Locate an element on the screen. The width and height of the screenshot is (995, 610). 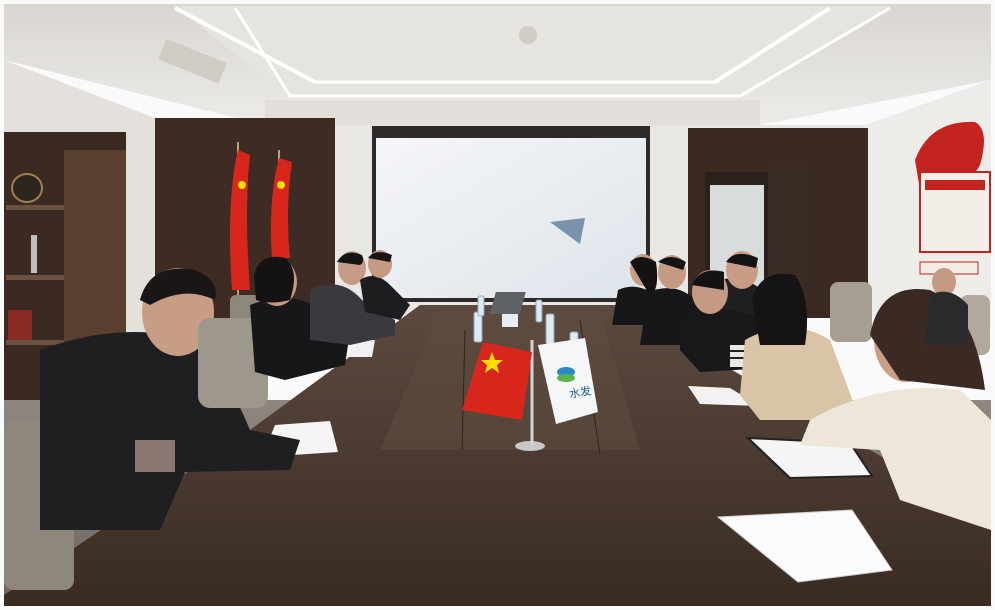
books is located at coordinates (20, 325).